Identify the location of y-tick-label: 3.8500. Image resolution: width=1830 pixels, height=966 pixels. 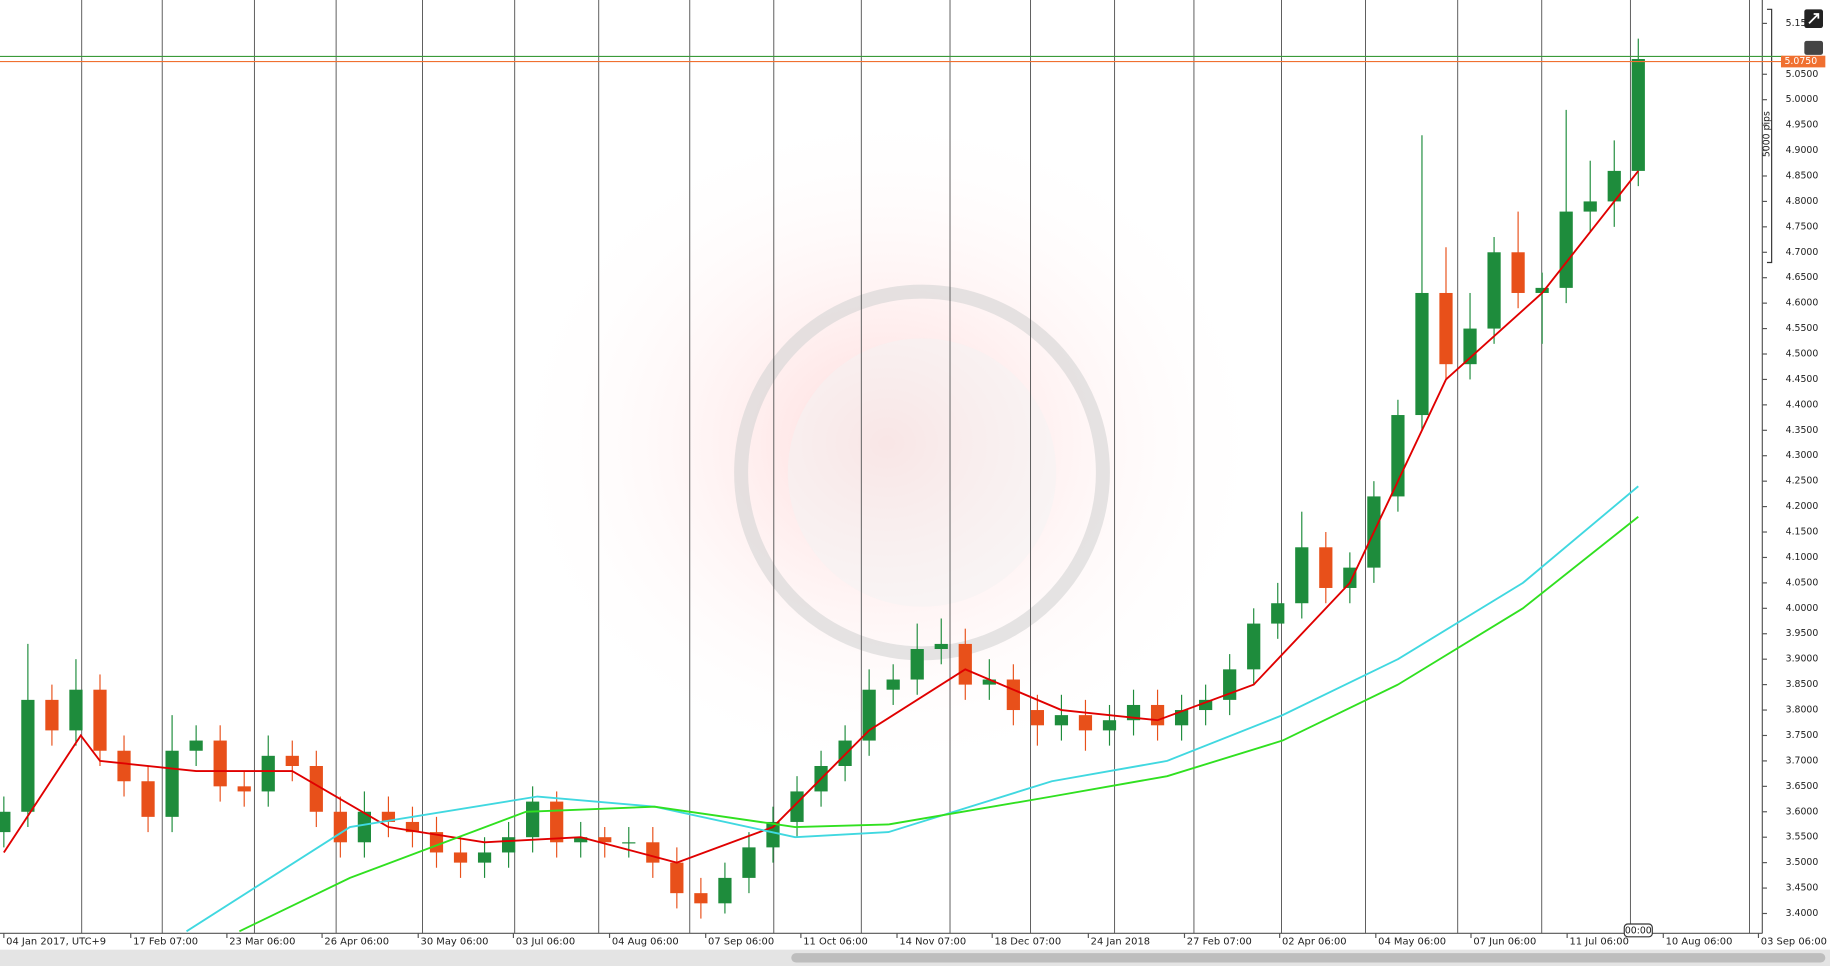
(1802, 684).